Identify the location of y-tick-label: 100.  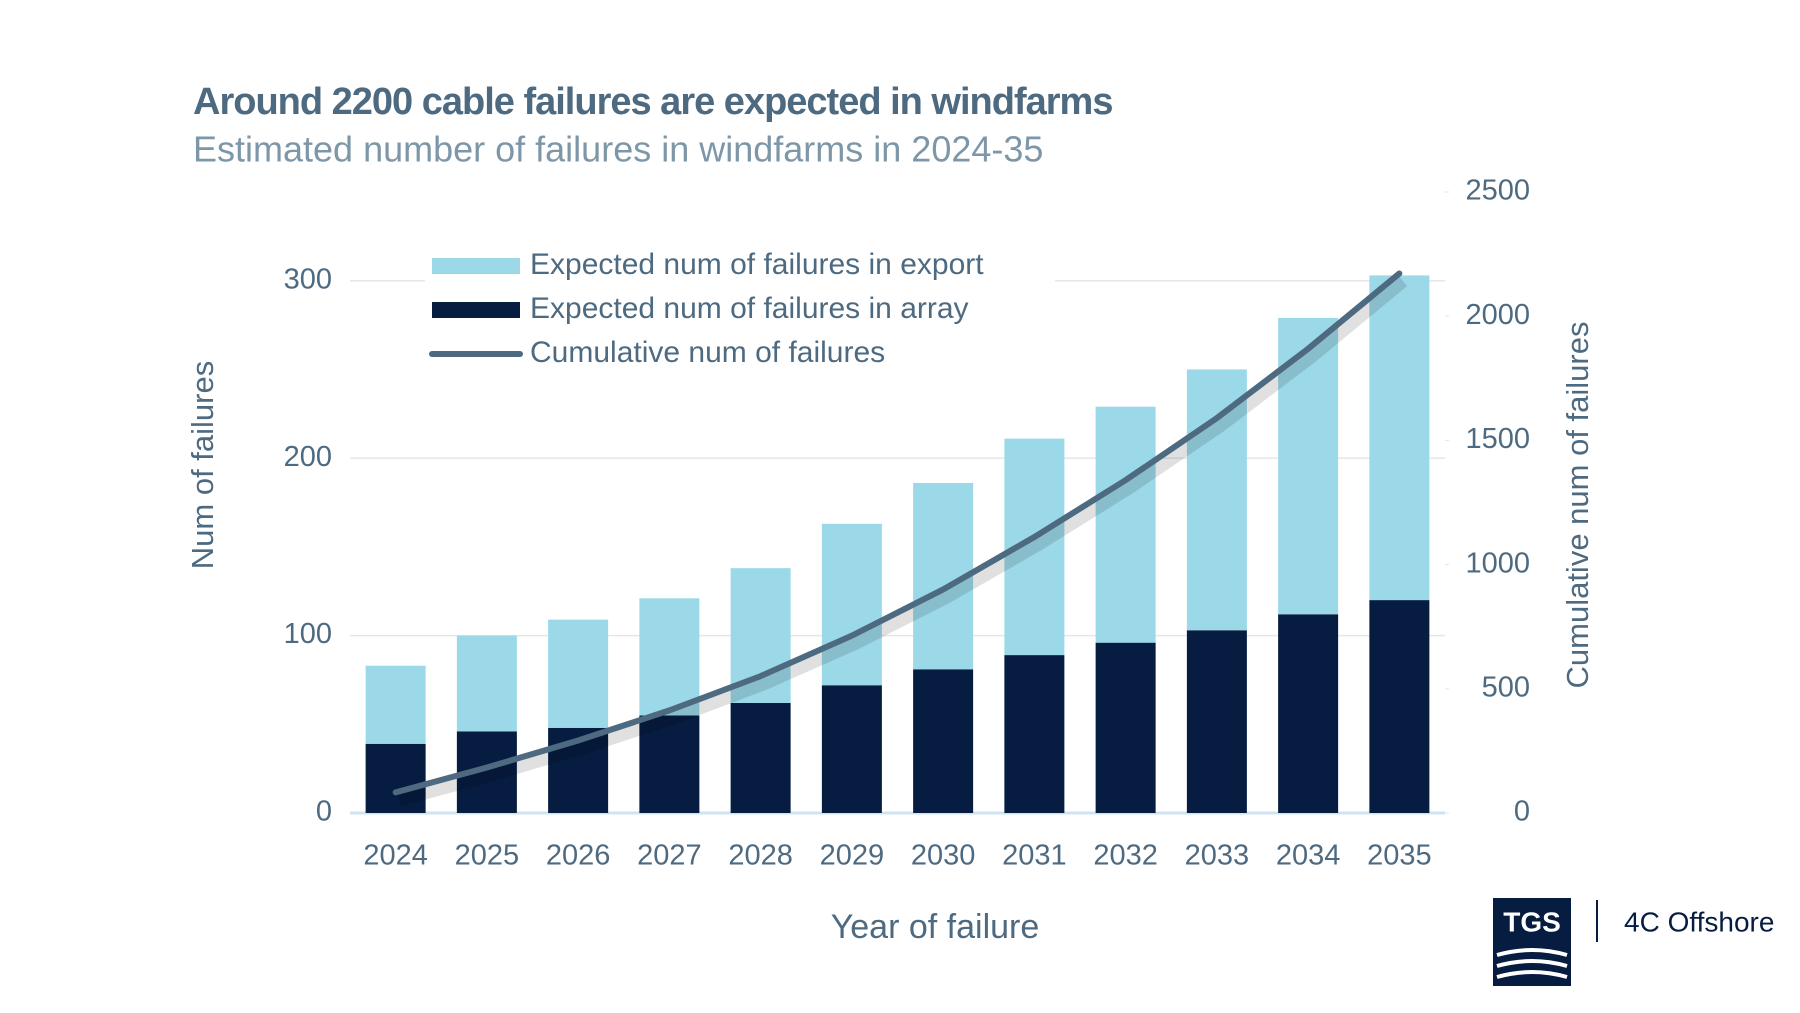
(308, 634).